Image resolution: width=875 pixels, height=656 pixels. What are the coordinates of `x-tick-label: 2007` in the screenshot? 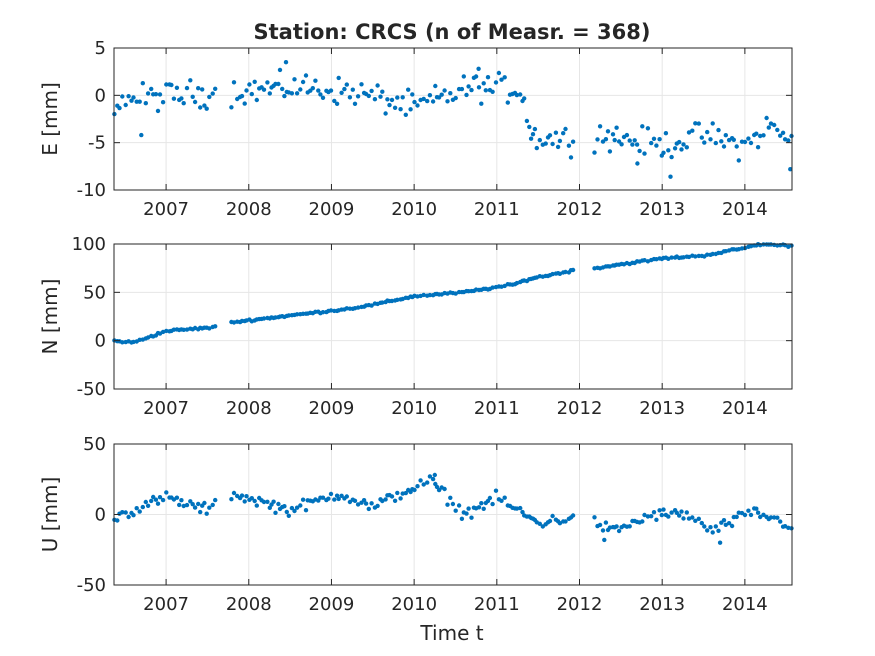 It's located at (166, 408).